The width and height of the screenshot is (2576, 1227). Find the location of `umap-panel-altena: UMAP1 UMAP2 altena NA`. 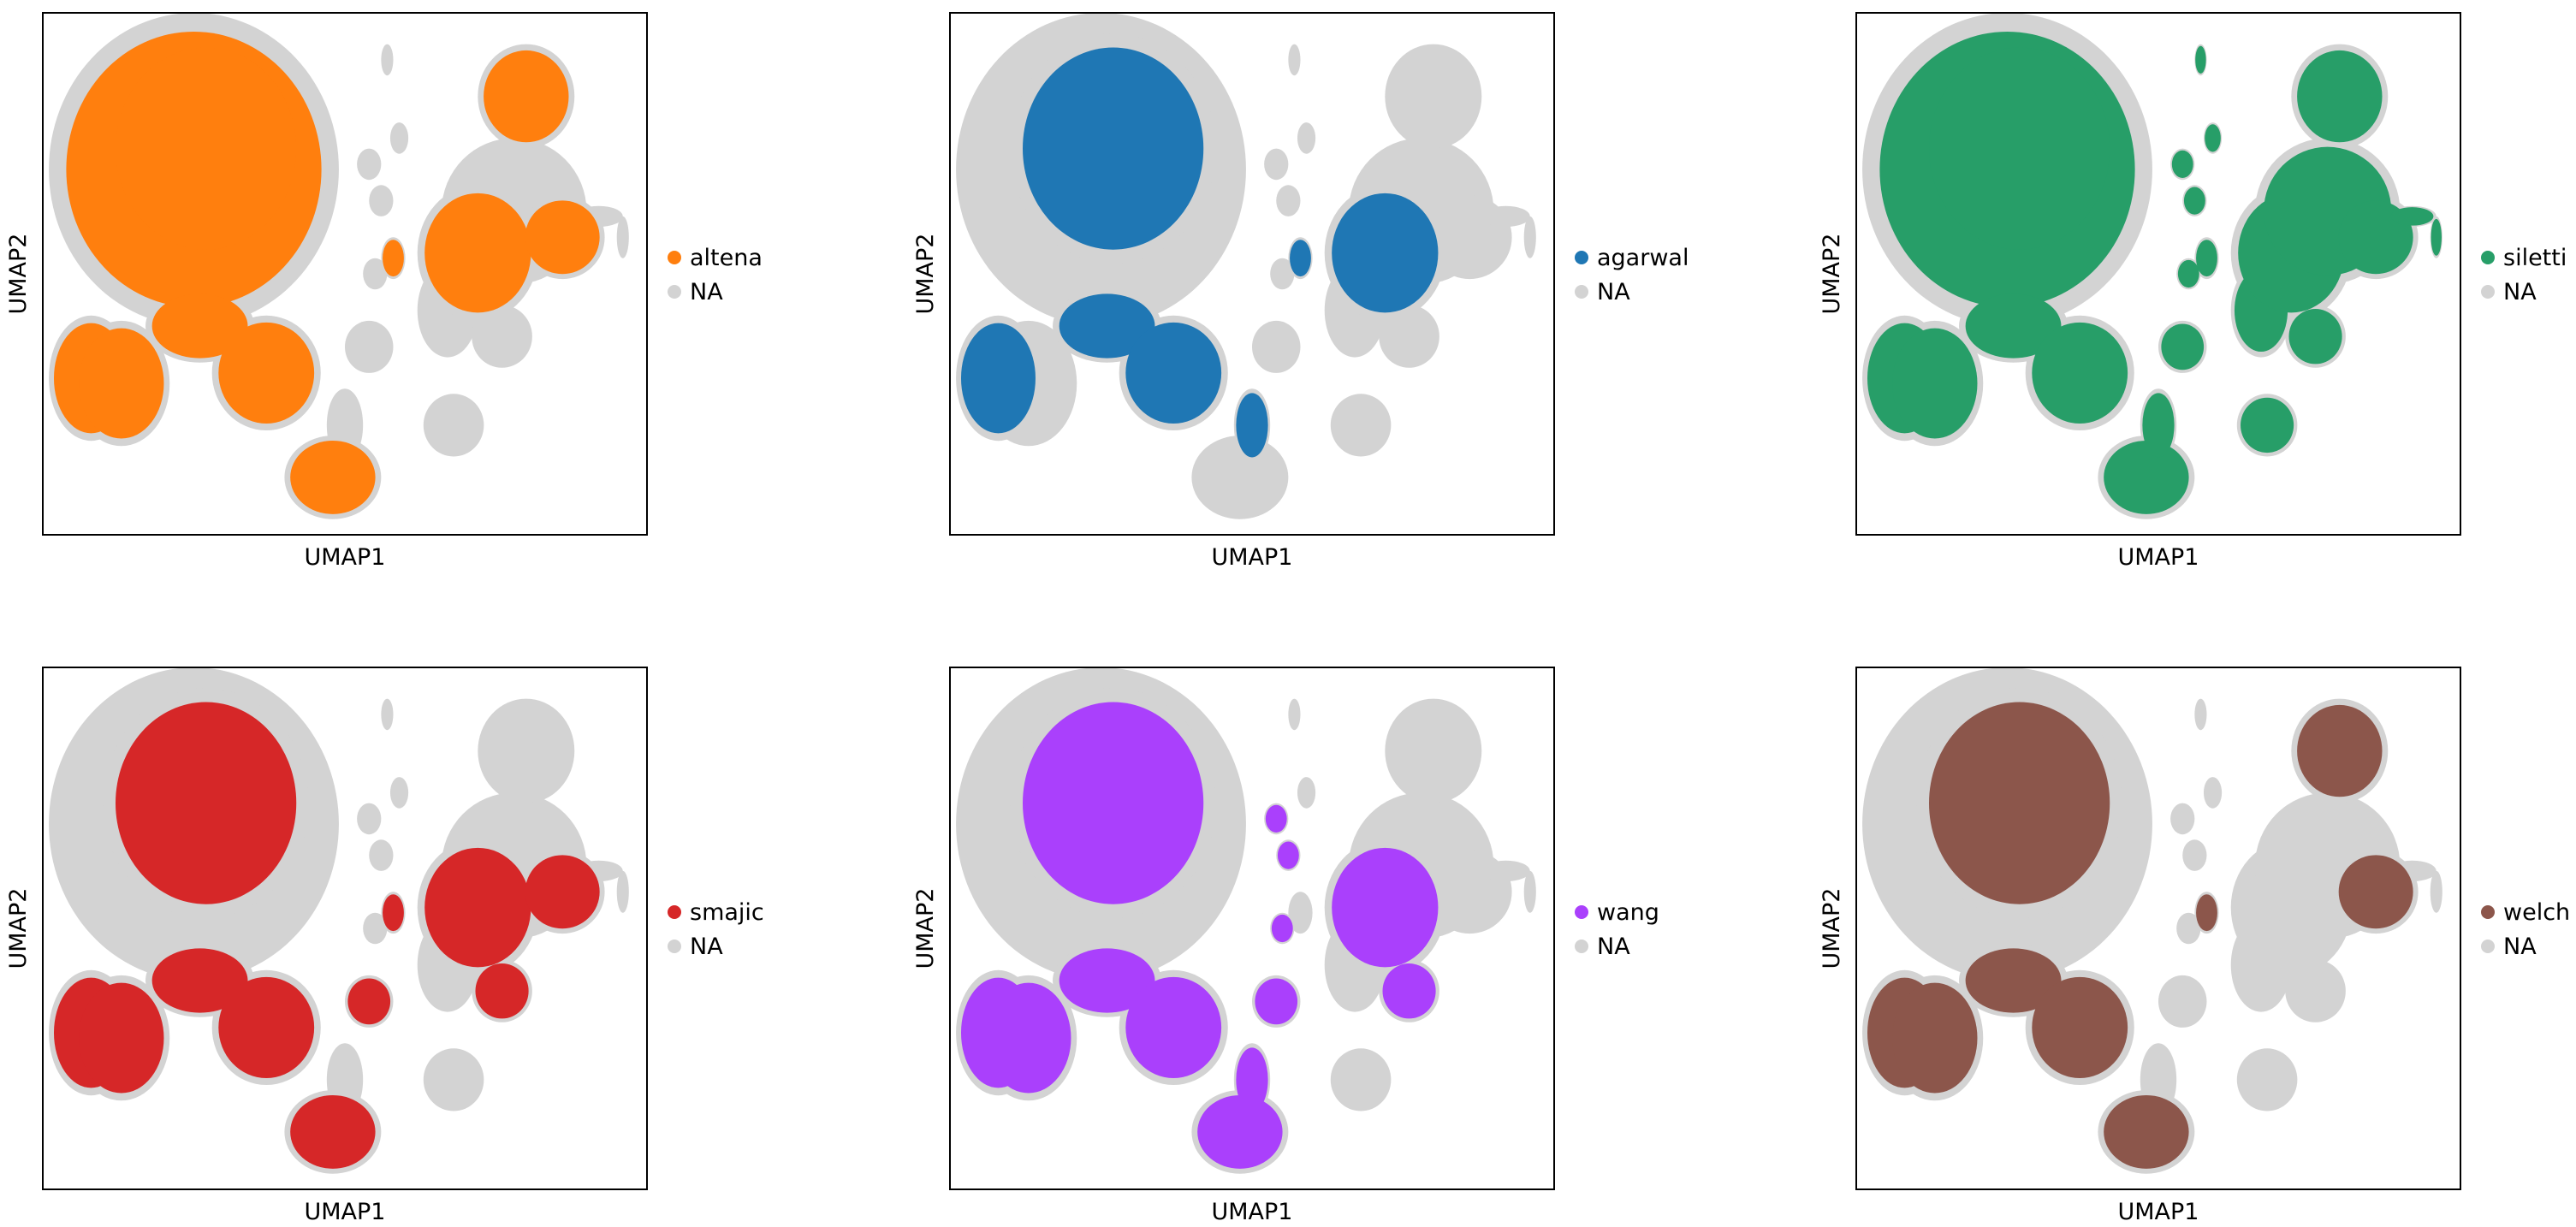

umap-panel-altena: UMAP1 UMAP2 altena NA is located at coordinates (384, 291).